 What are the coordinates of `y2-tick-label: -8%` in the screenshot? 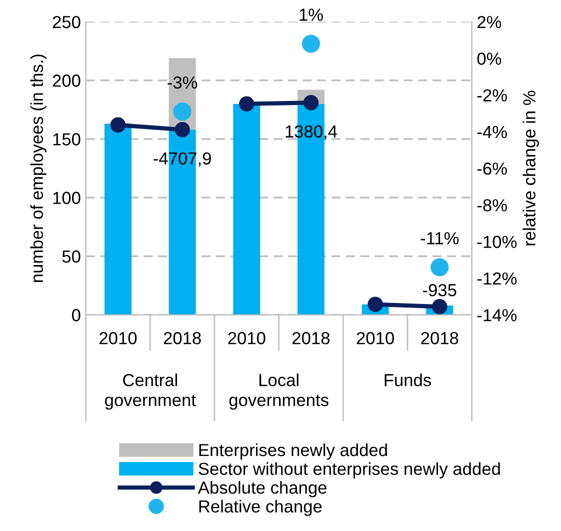 It's located at (492, 205).